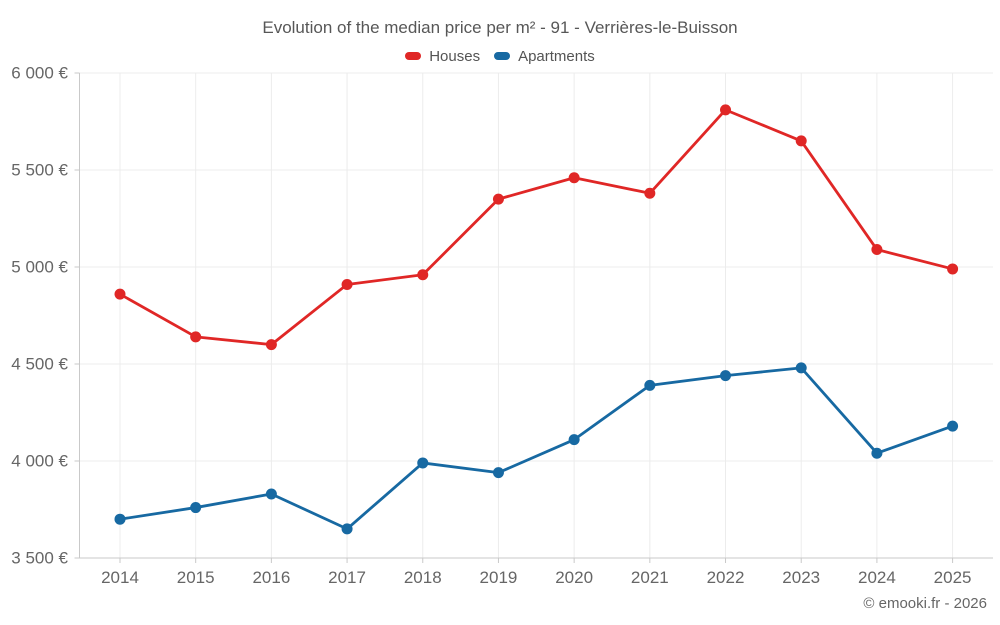 This screenshot has width=1000, height=625. I want to click on data-point-houses-2016, so click(271, 345).